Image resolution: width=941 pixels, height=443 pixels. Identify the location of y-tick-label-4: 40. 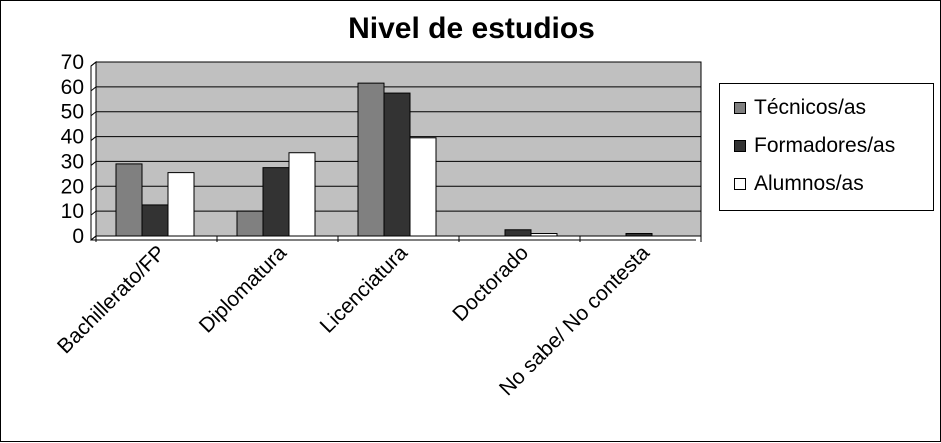
(72, 137).